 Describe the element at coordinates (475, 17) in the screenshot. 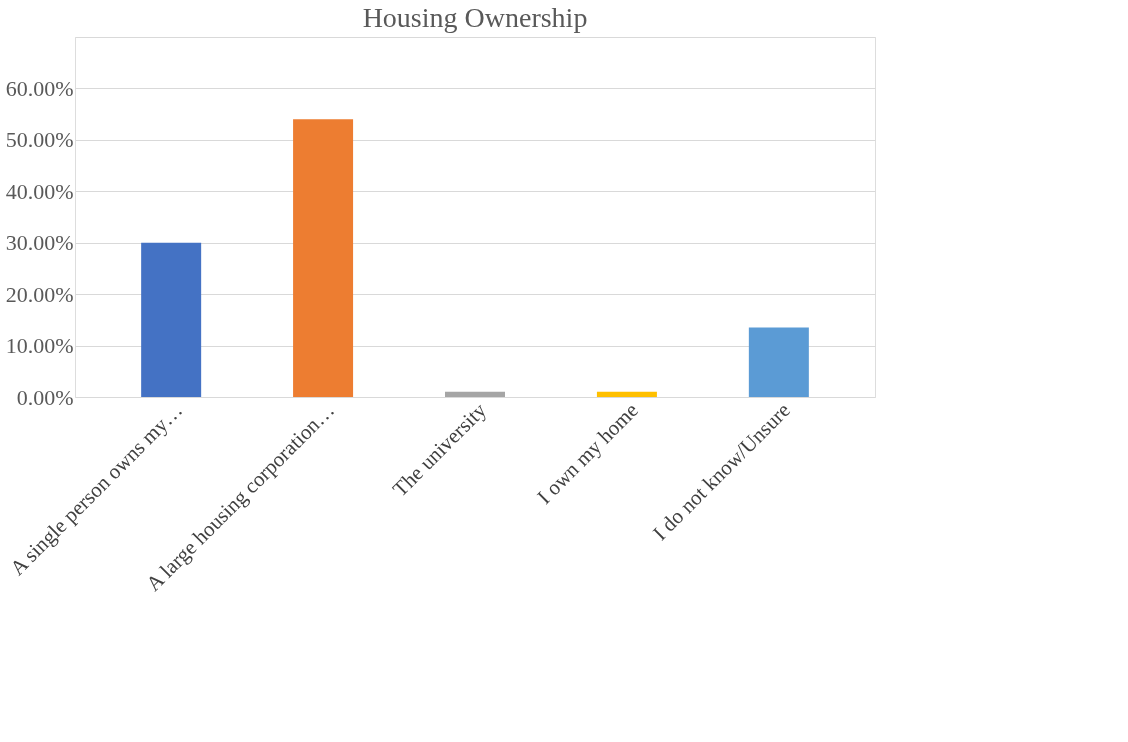

I see `chart-title: Housing Ownership` at that location.